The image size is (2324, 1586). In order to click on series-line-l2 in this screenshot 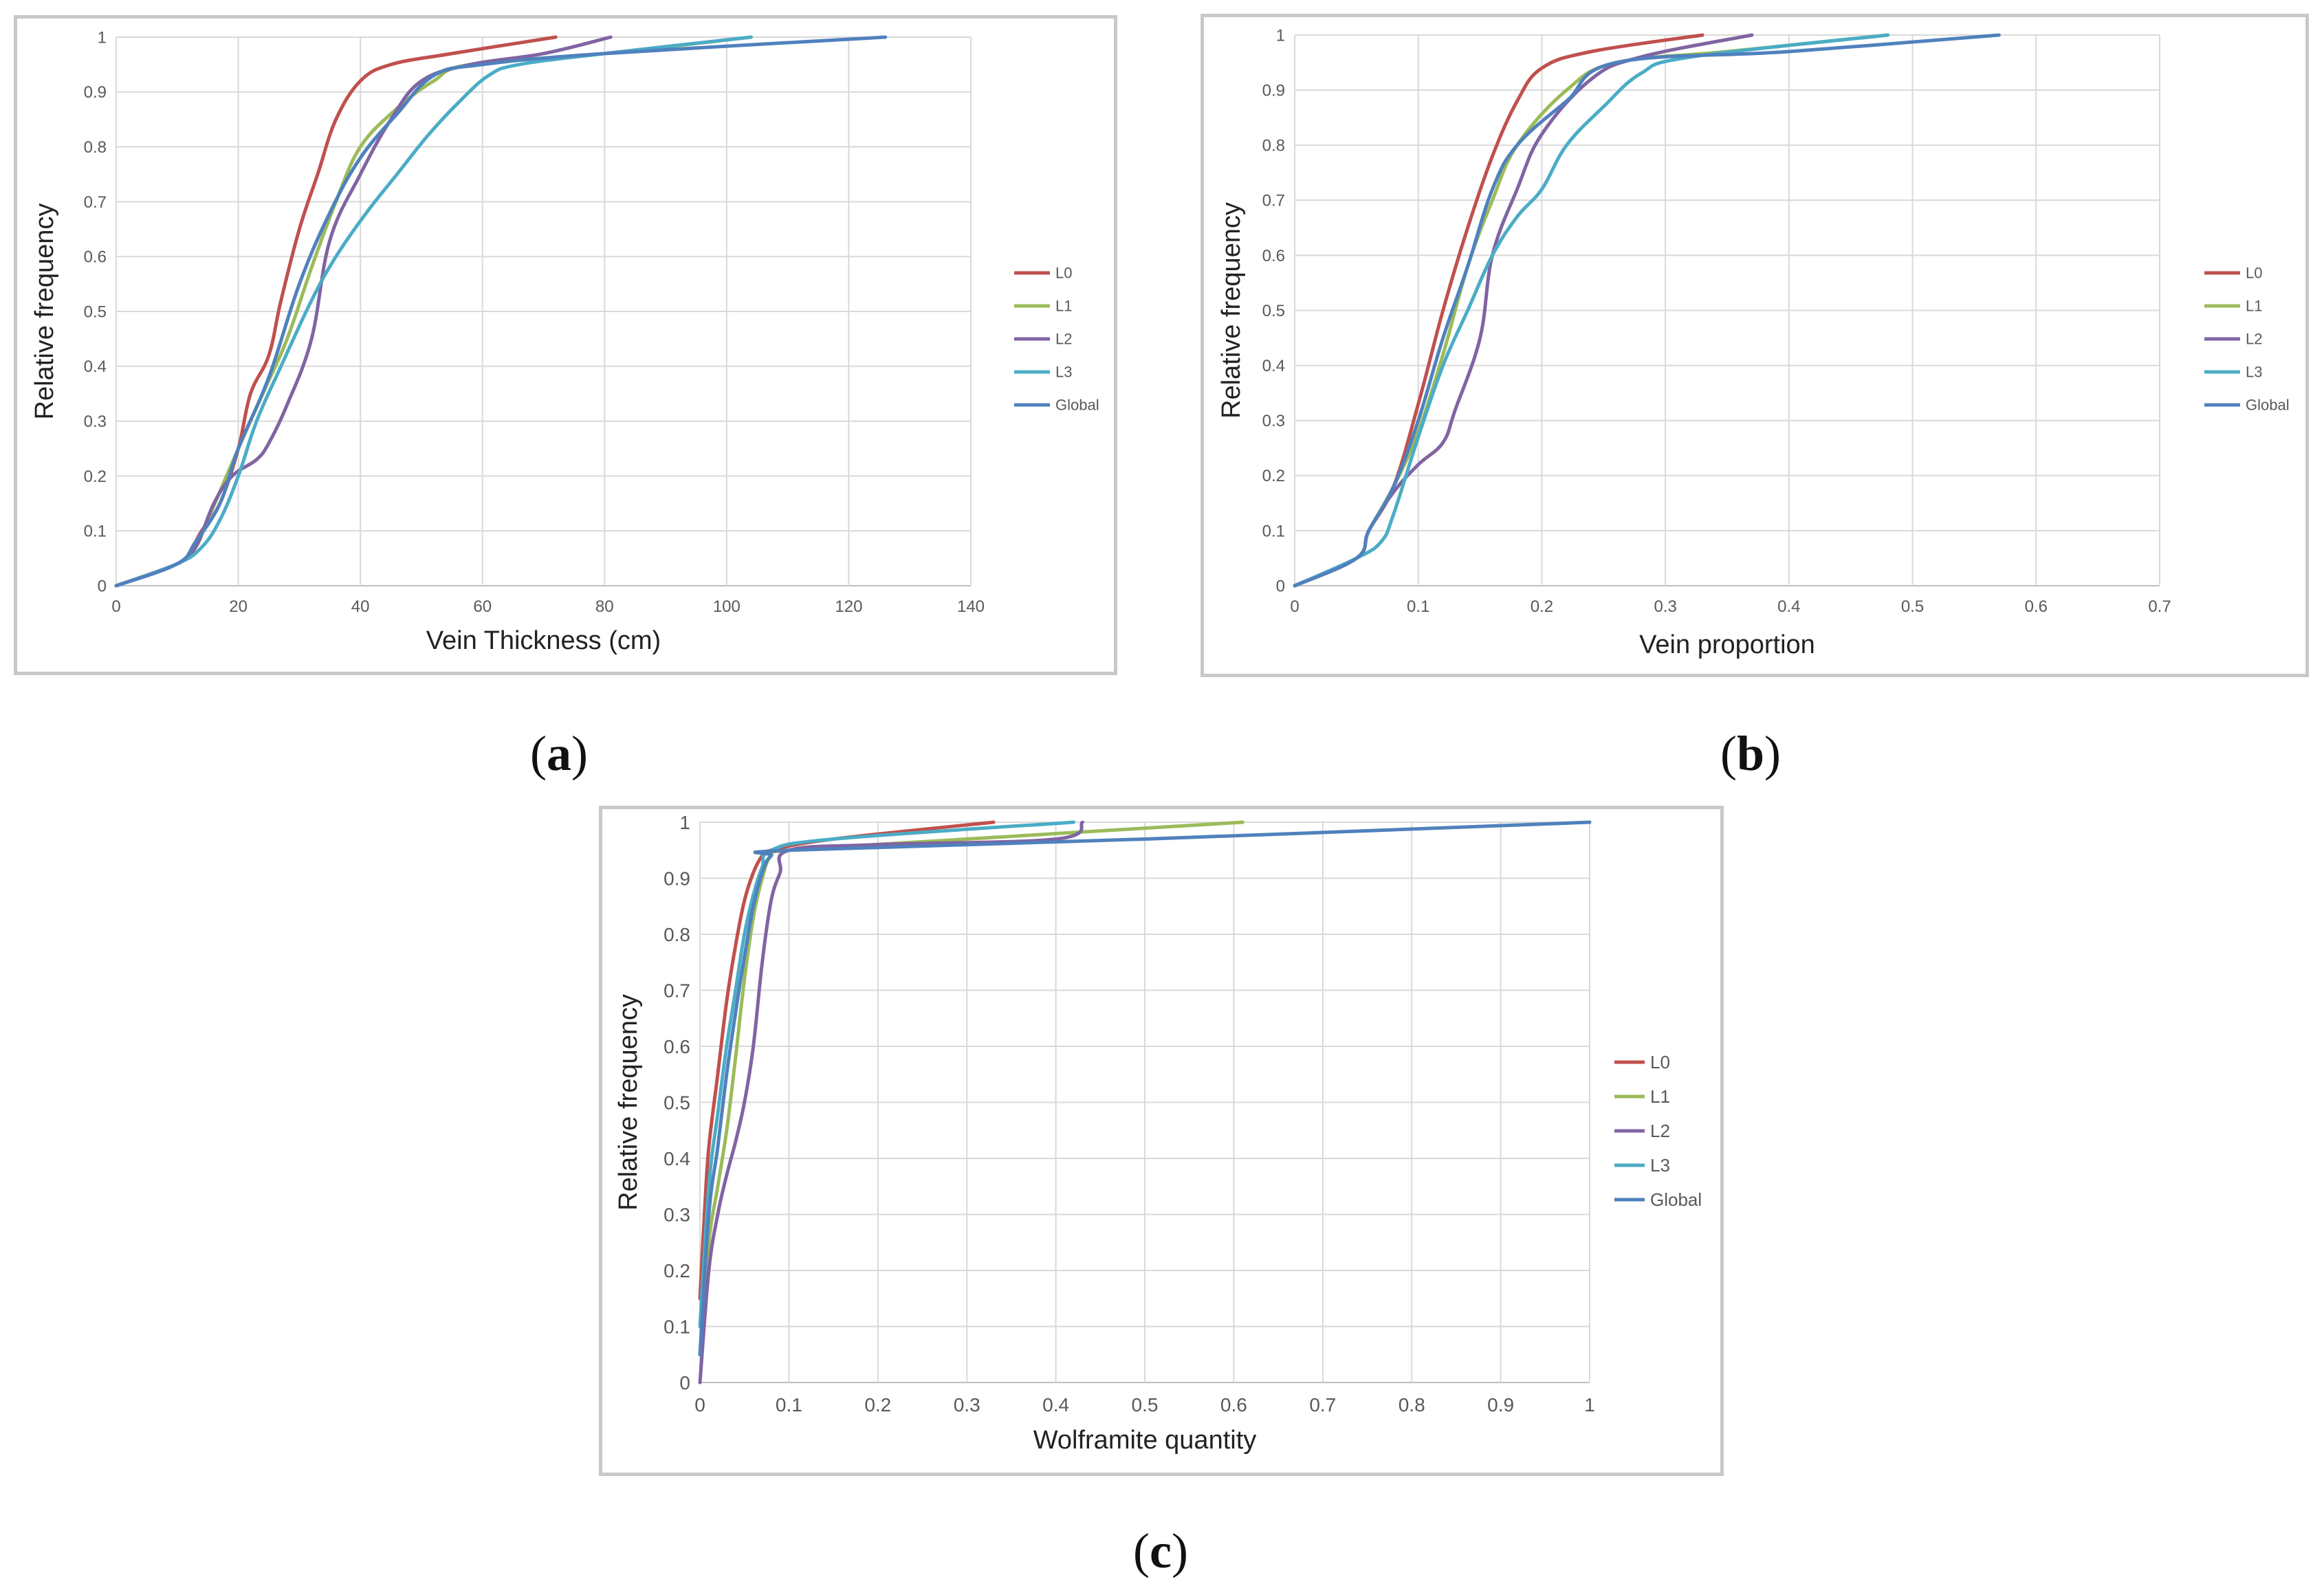, I will do `click(891, 1103)`.